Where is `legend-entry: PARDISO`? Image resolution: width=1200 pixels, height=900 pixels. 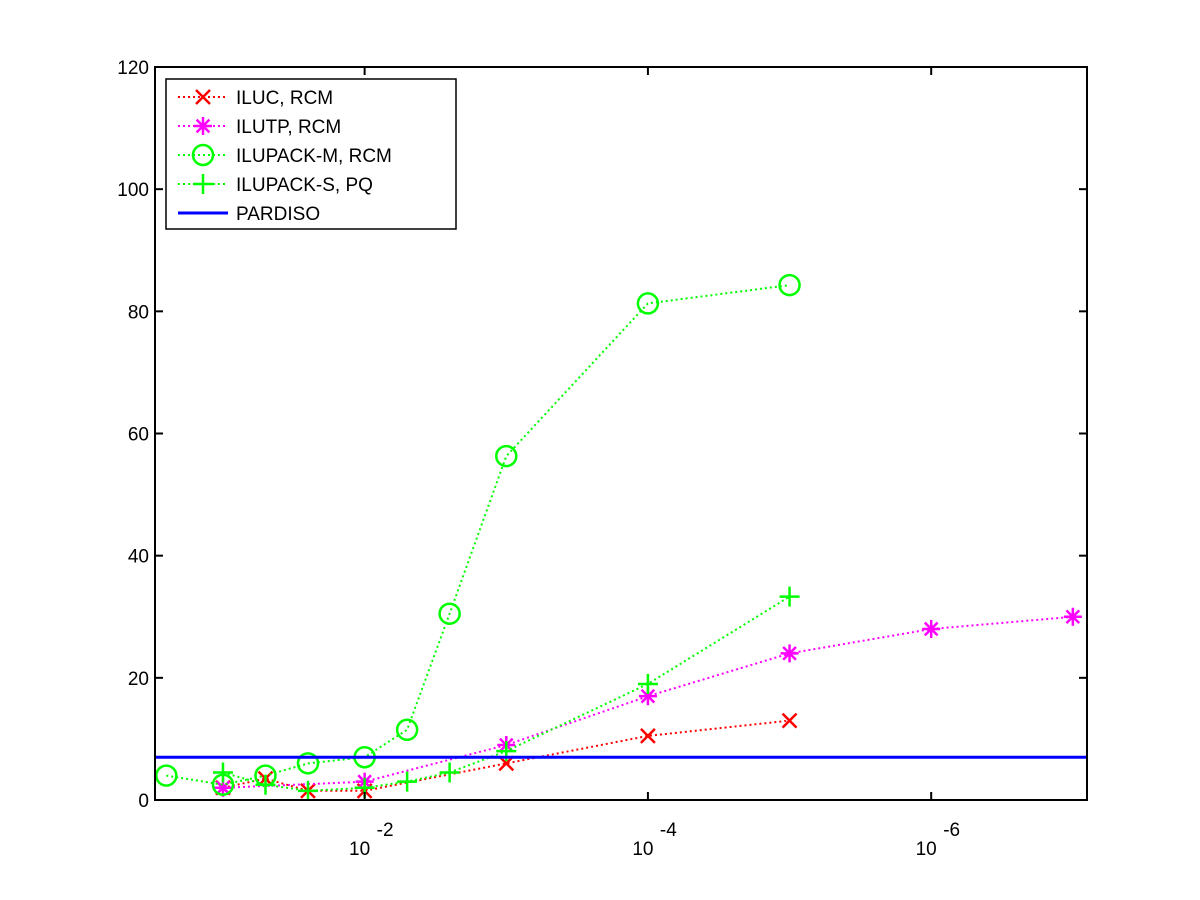 legend-entry: PARDISO is located at coordinates (249, 214).